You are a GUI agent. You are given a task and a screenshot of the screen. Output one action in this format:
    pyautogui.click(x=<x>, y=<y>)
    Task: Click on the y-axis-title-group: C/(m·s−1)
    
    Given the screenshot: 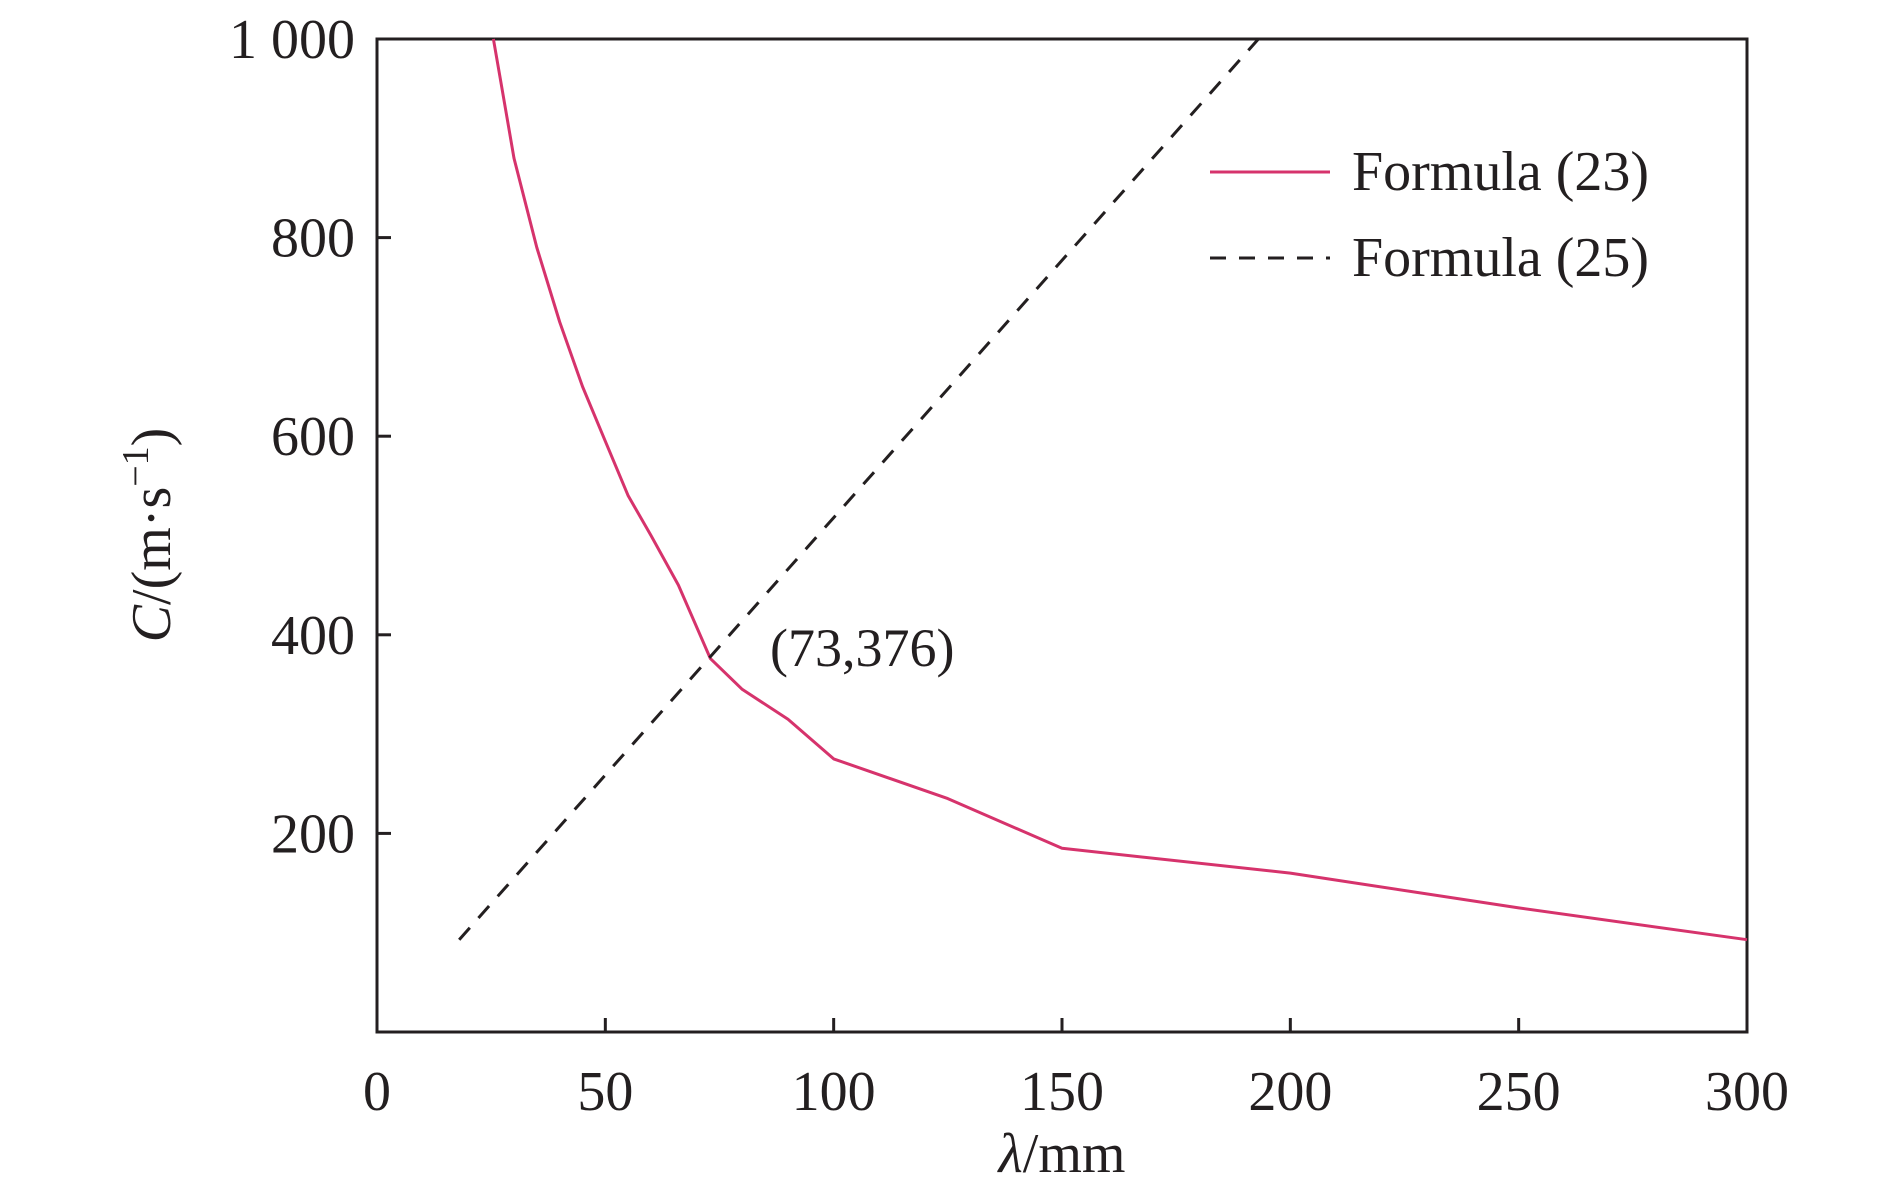 What is the action you would take?
    pyautogui.click(x=149, y=535)
    